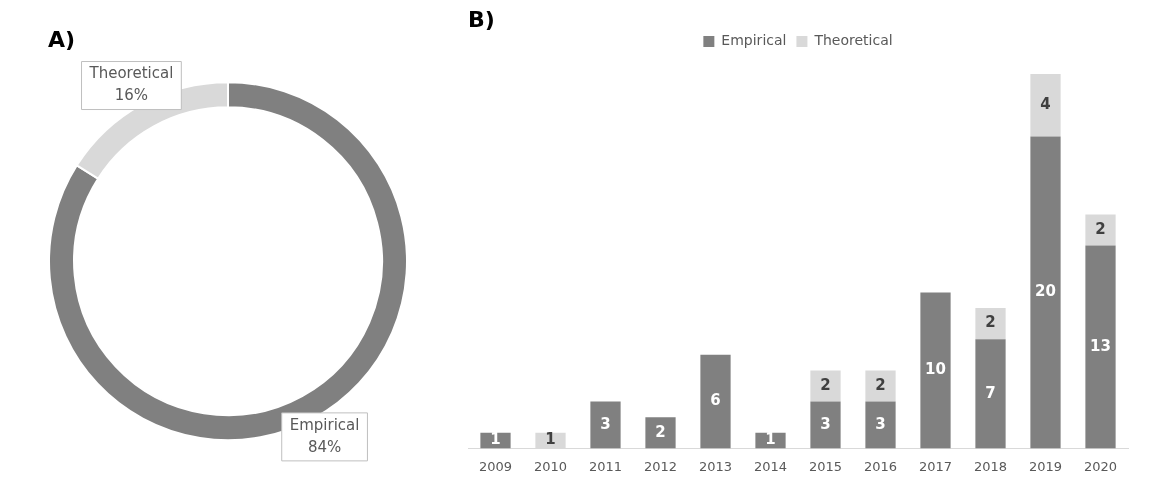  Describe the element at coordinates (324, 424) in the screenshot. I see `slice-label: Empirical` at that location.